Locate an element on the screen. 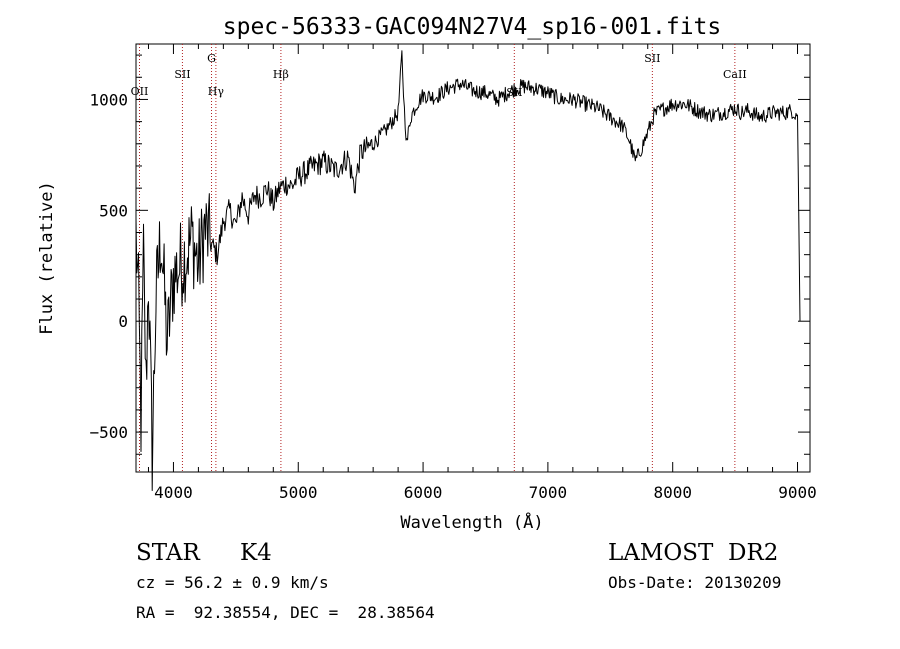 Image resolution: width=900 pixels, height=649 pixels. redshift-cz: cz = 56.2 ± 0.9 km/s is located at coordinates (232, 582).